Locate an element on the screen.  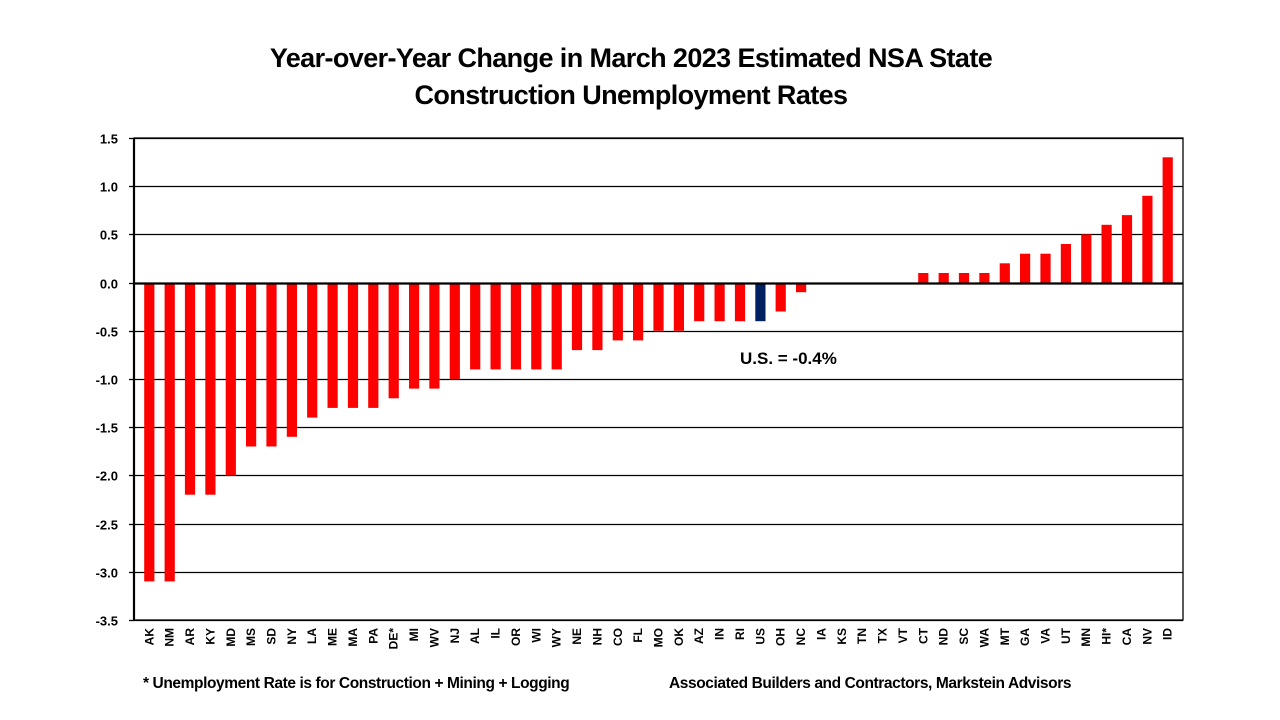
x-tick-label: IA is located at coordinates (822, 634).